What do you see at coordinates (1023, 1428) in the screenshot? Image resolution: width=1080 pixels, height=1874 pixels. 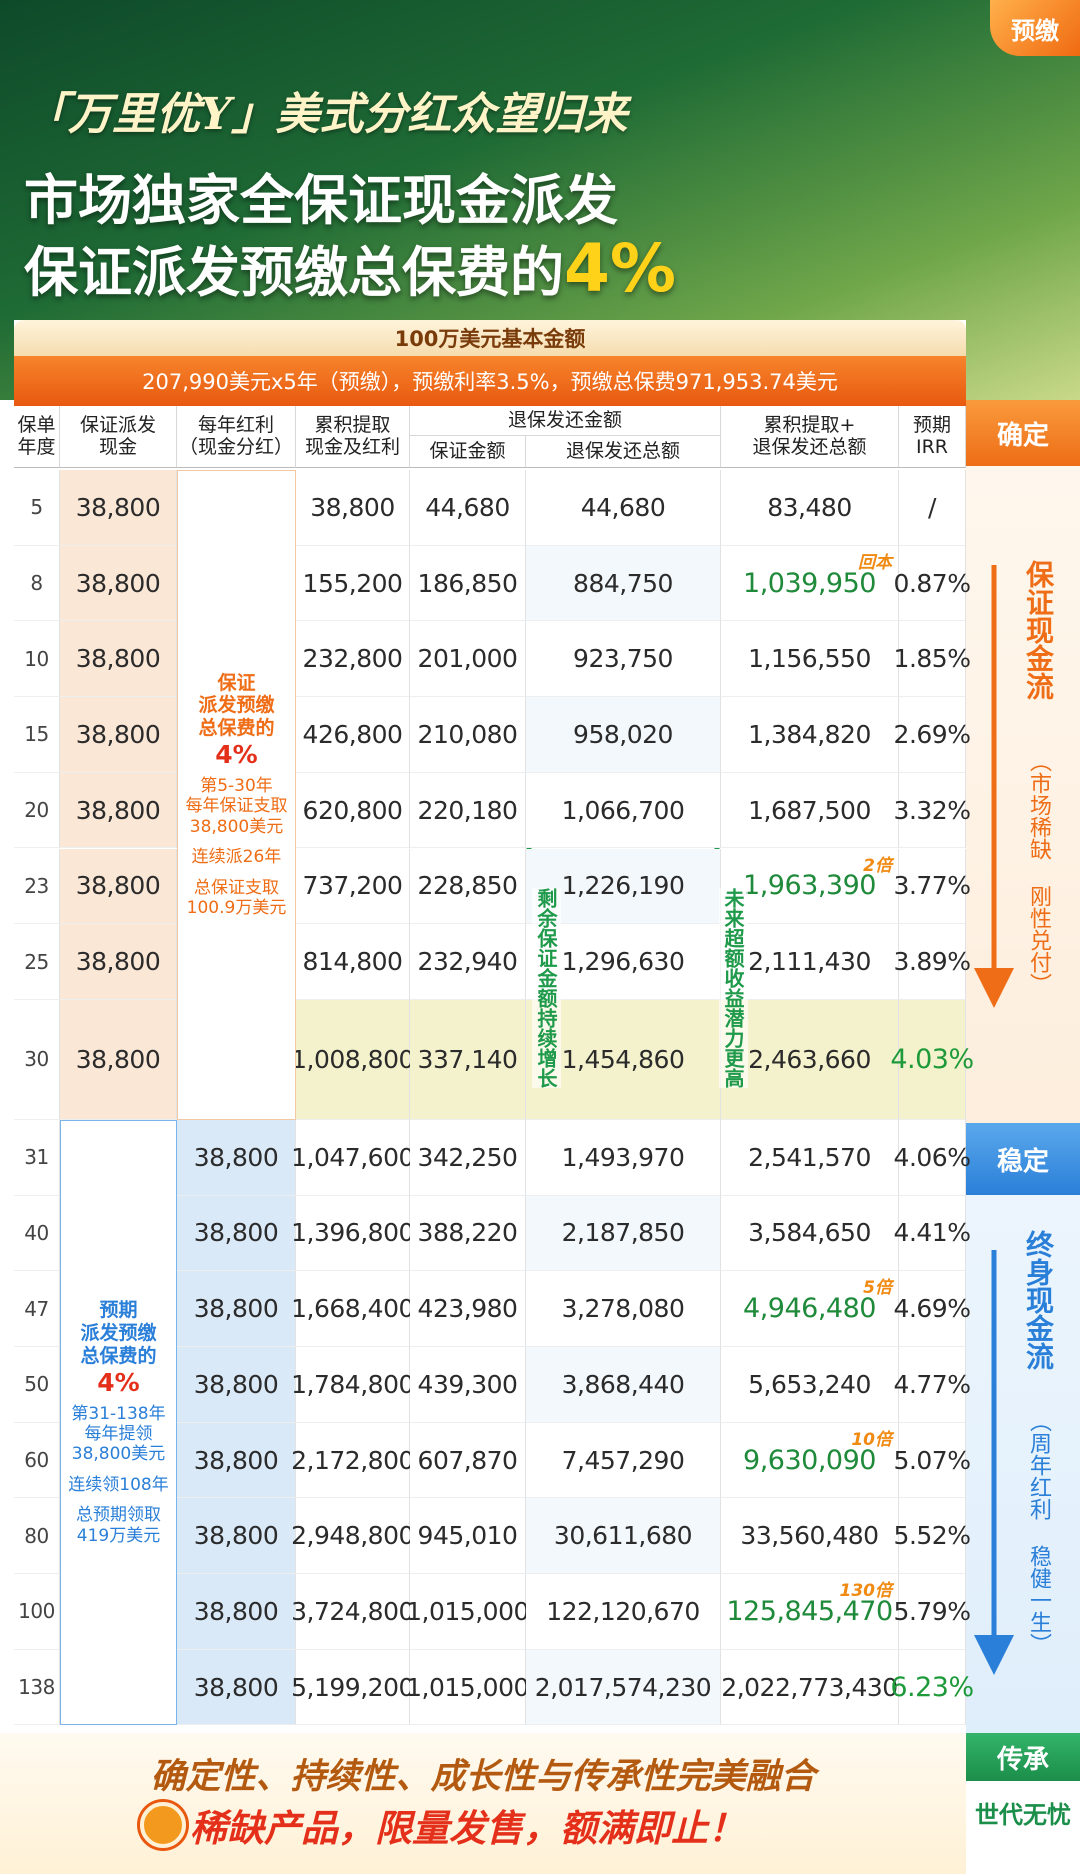 I see `side-lower-bg` at bounding box center [1023, 1428].